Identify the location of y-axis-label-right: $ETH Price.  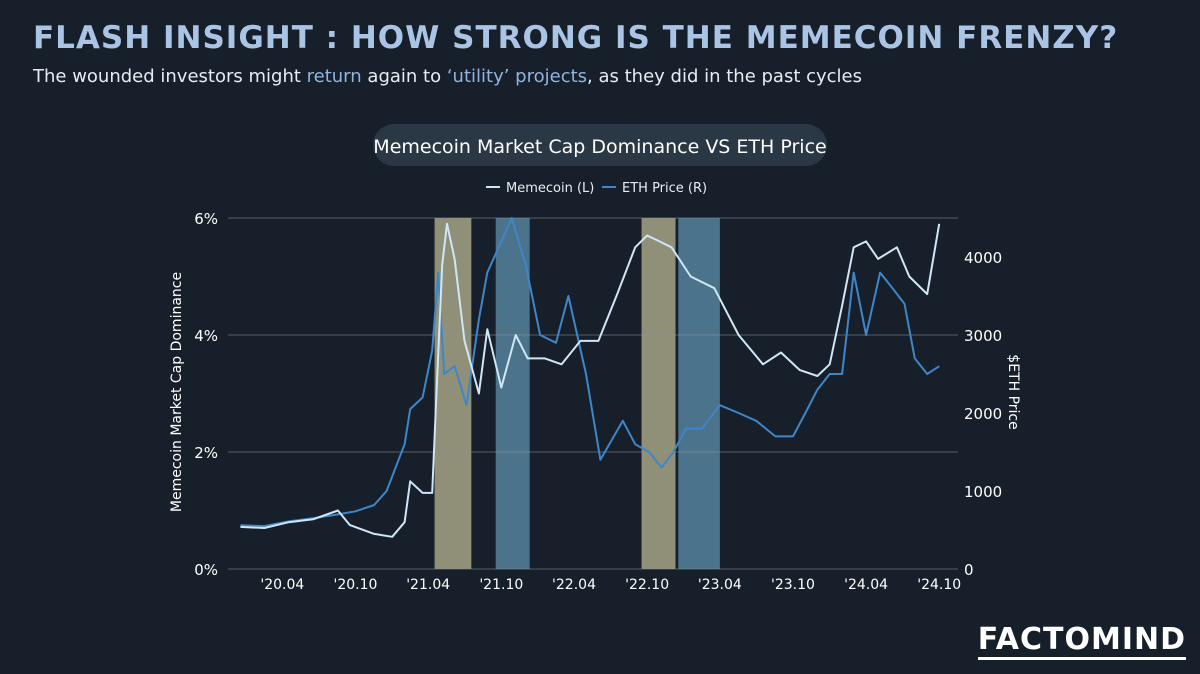
(1013, 391).